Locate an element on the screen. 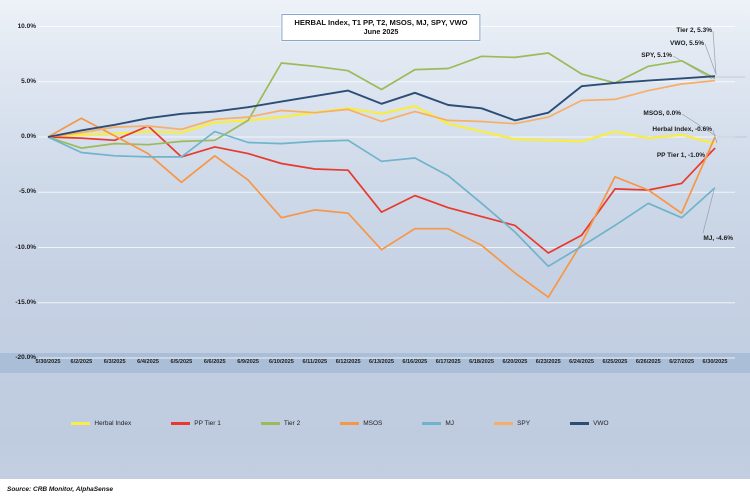  x-tick-label: 6/26/2025 is located at coordinates (648, 362).